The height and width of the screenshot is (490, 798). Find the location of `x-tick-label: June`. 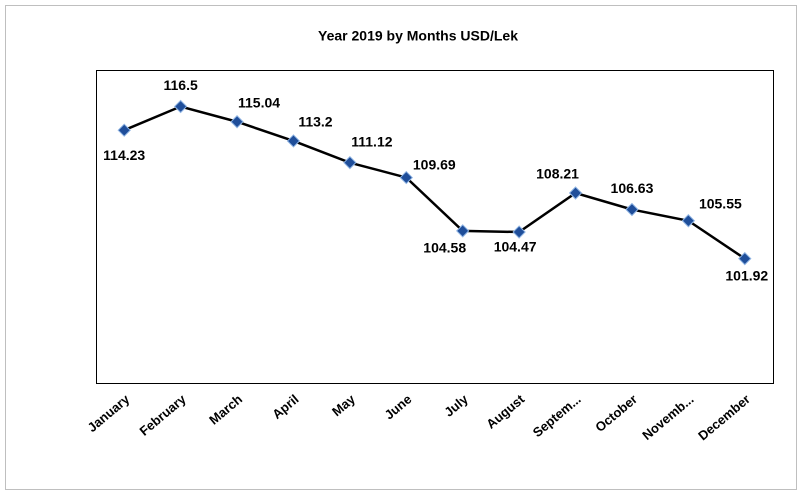

x-tick-label: June is located at coordinates (398, 406).